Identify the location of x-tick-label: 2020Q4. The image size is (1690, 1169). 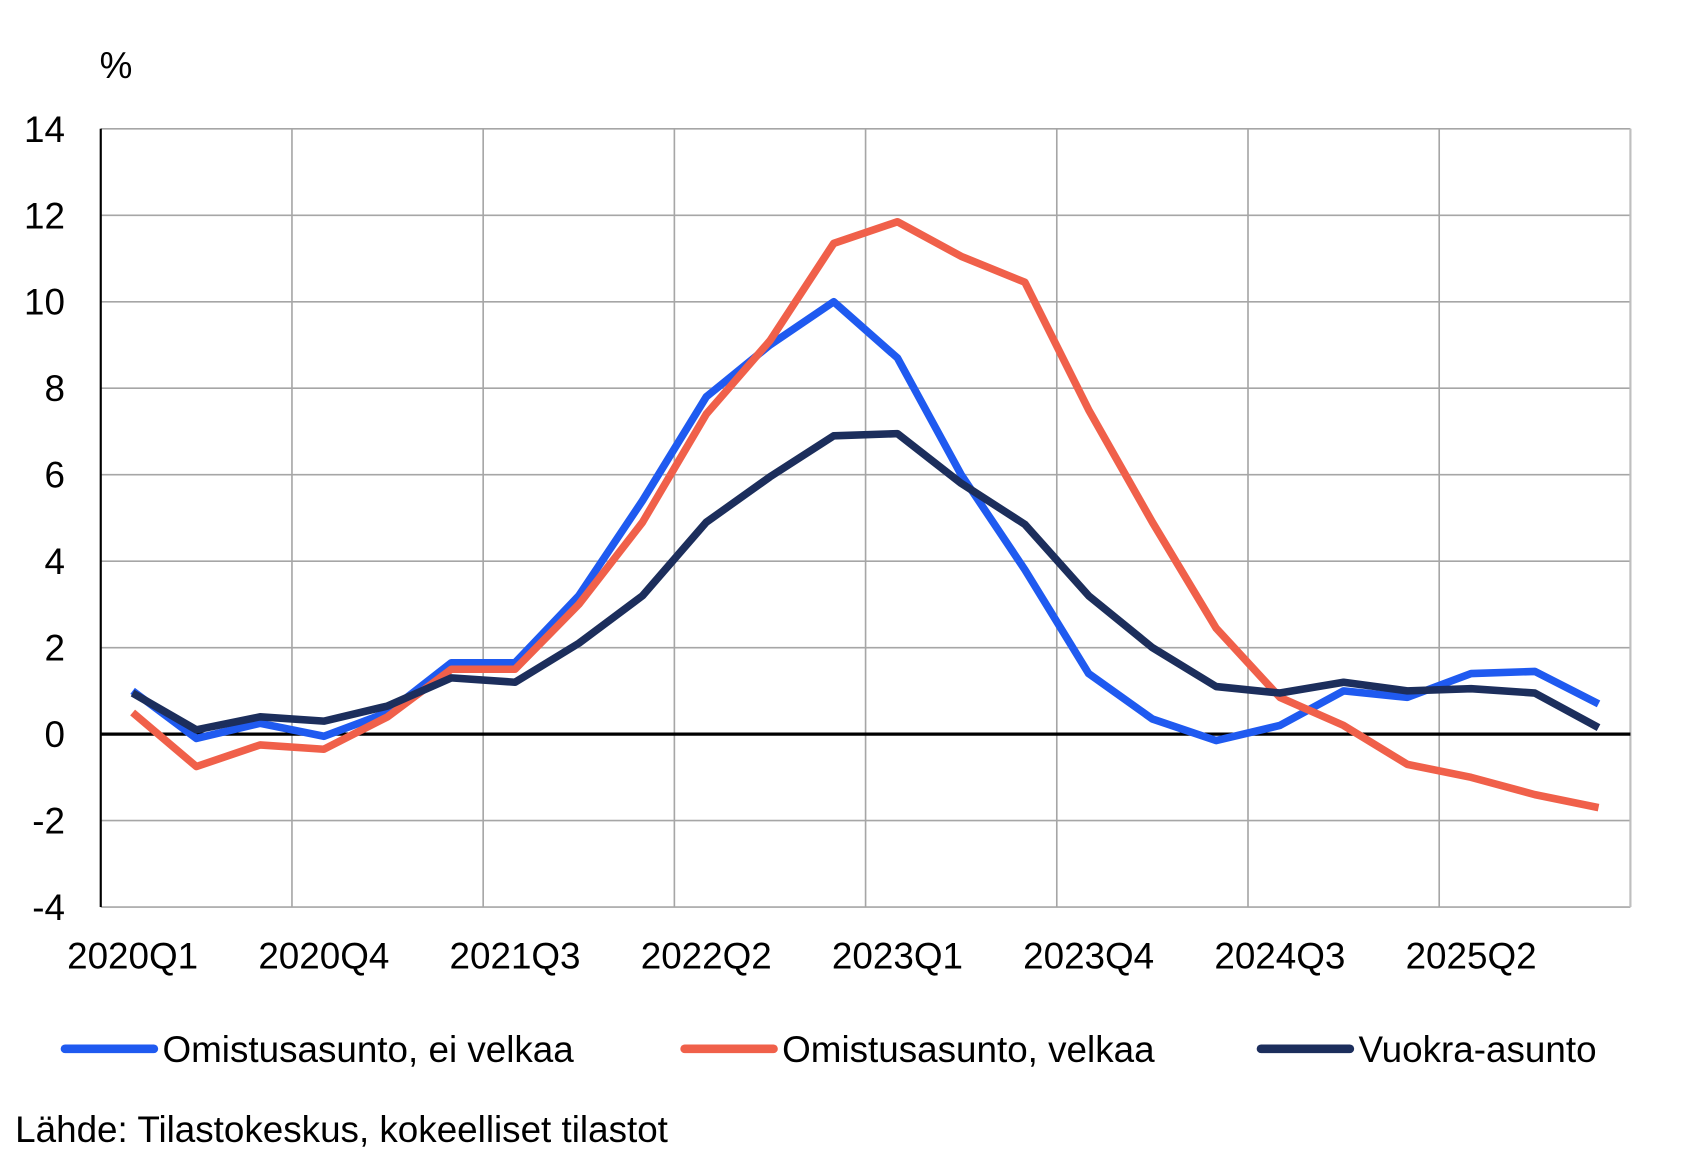
(323, 956).